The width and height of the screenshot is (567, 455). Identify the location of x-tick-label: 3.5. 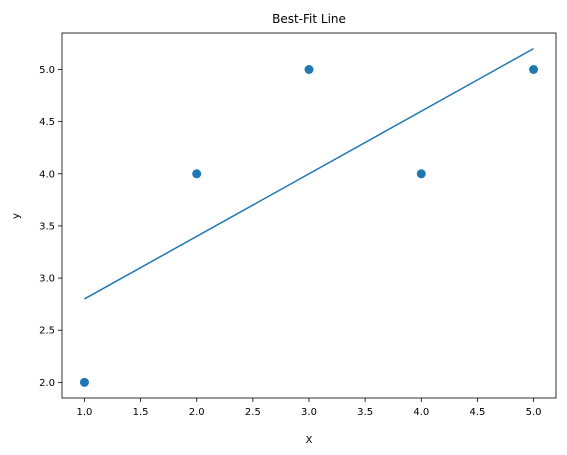
(365, 412).